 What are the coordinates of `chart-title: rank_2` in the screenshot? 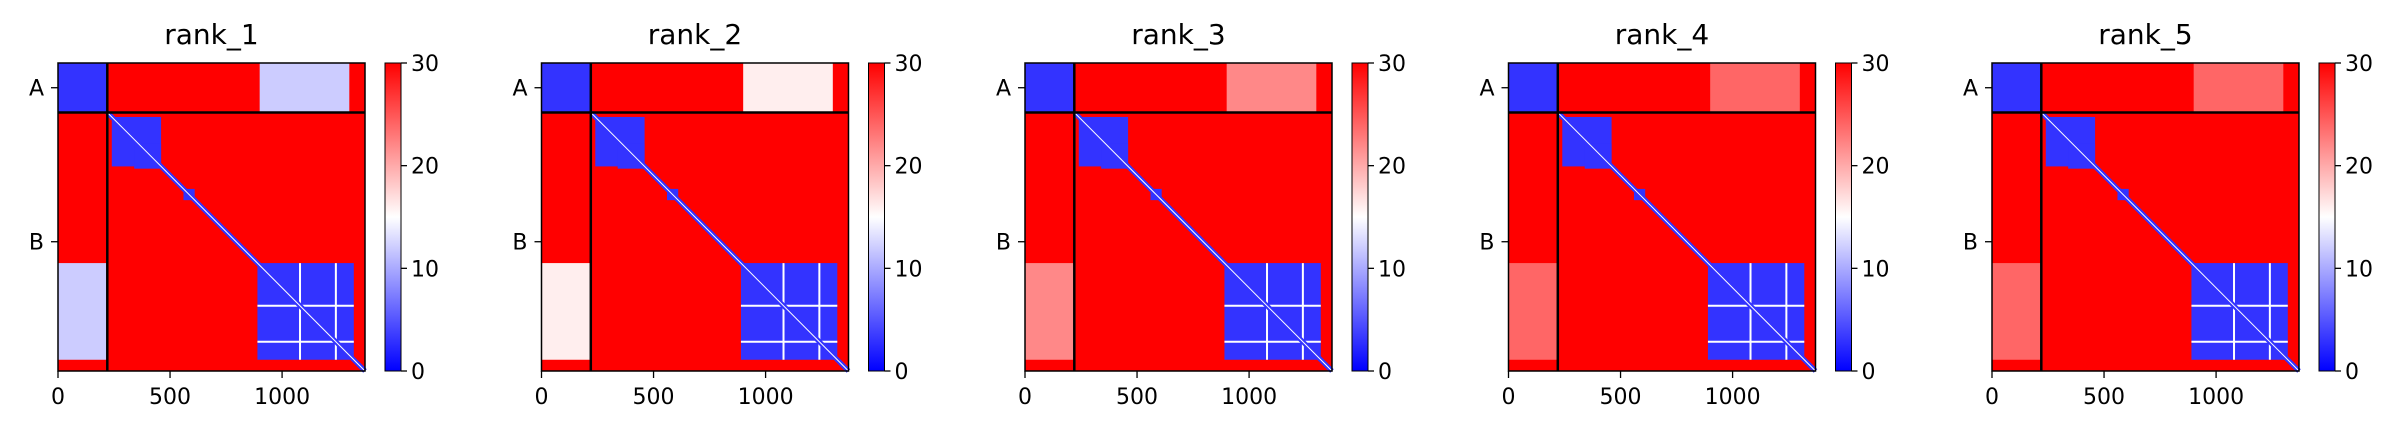 It's located at (695, 34).